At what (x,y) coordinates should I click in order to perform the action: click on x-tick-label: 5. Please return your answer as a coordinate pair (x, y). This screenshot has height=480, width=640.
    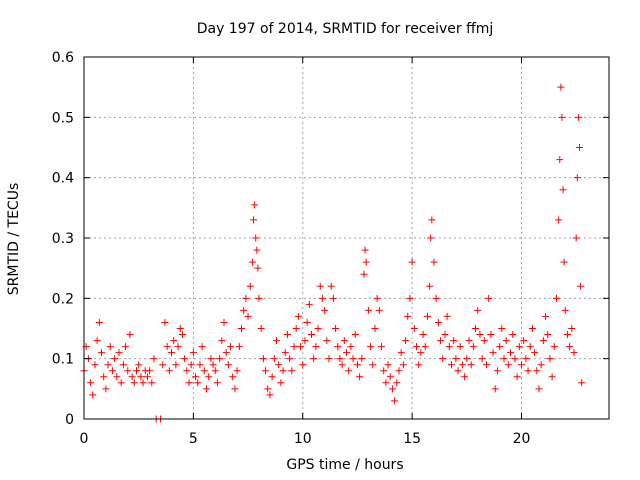
    Looking at the image, I should click on (193, 439).